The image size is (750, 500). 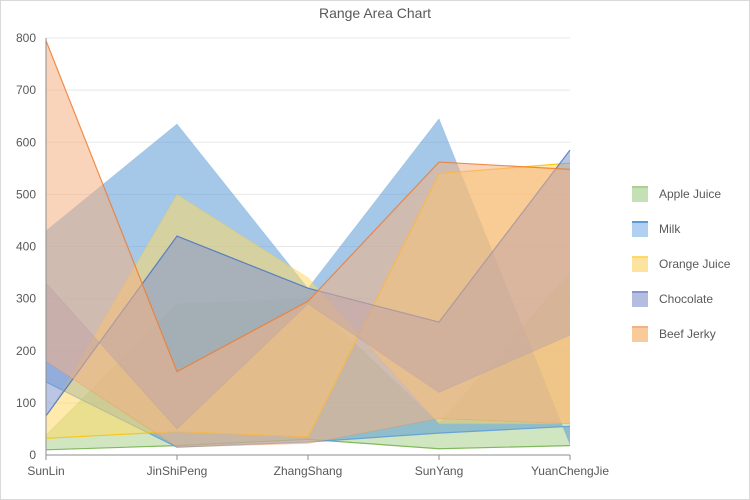 What do you see at coordinates (26, 194) in the screenshot?
I see `y-tick-label: 500` at bounding box center [26, 194].